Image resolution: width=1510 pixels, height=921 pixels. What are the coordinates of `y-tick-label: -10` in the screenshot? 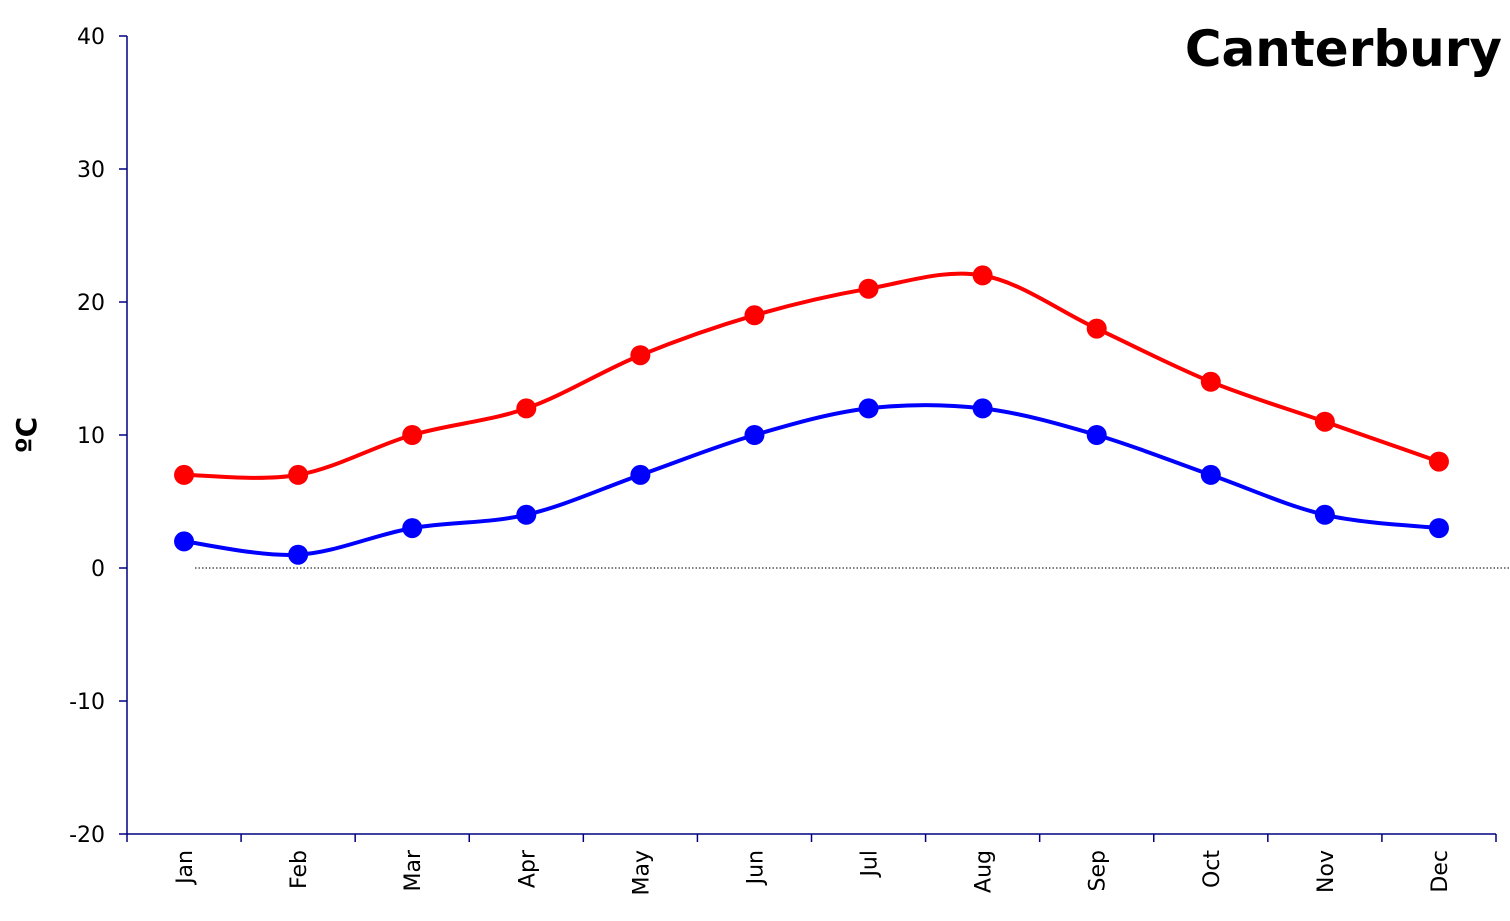 It's located at (87, 702).